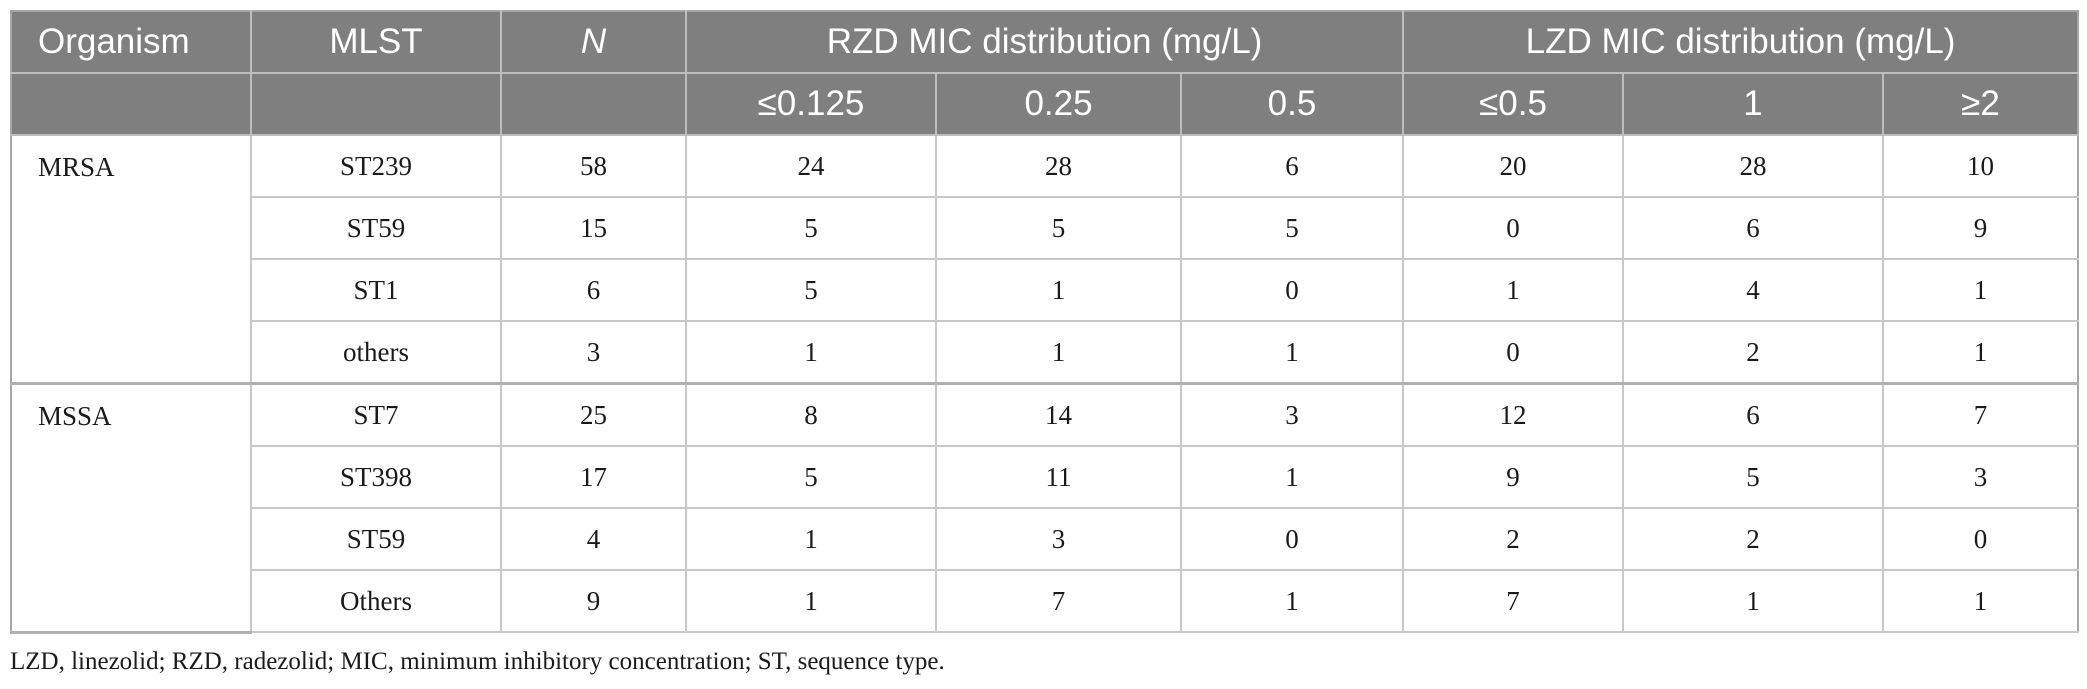  Describe the element at coordinates (131, 508) in the screenshot. I see `organism-cell: MSSA` at that location.